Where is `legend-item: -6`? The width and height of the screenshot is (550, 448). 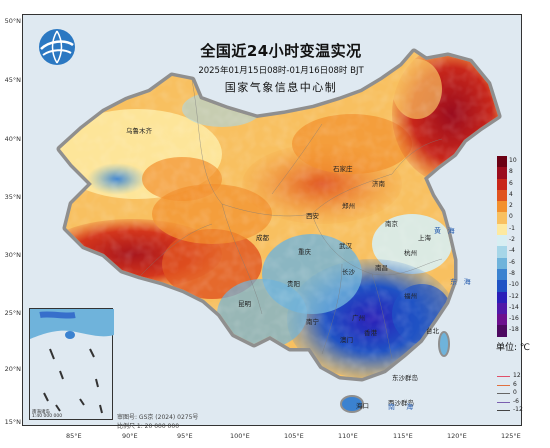
legend-item: -6 is located at coordinates (517, 263).